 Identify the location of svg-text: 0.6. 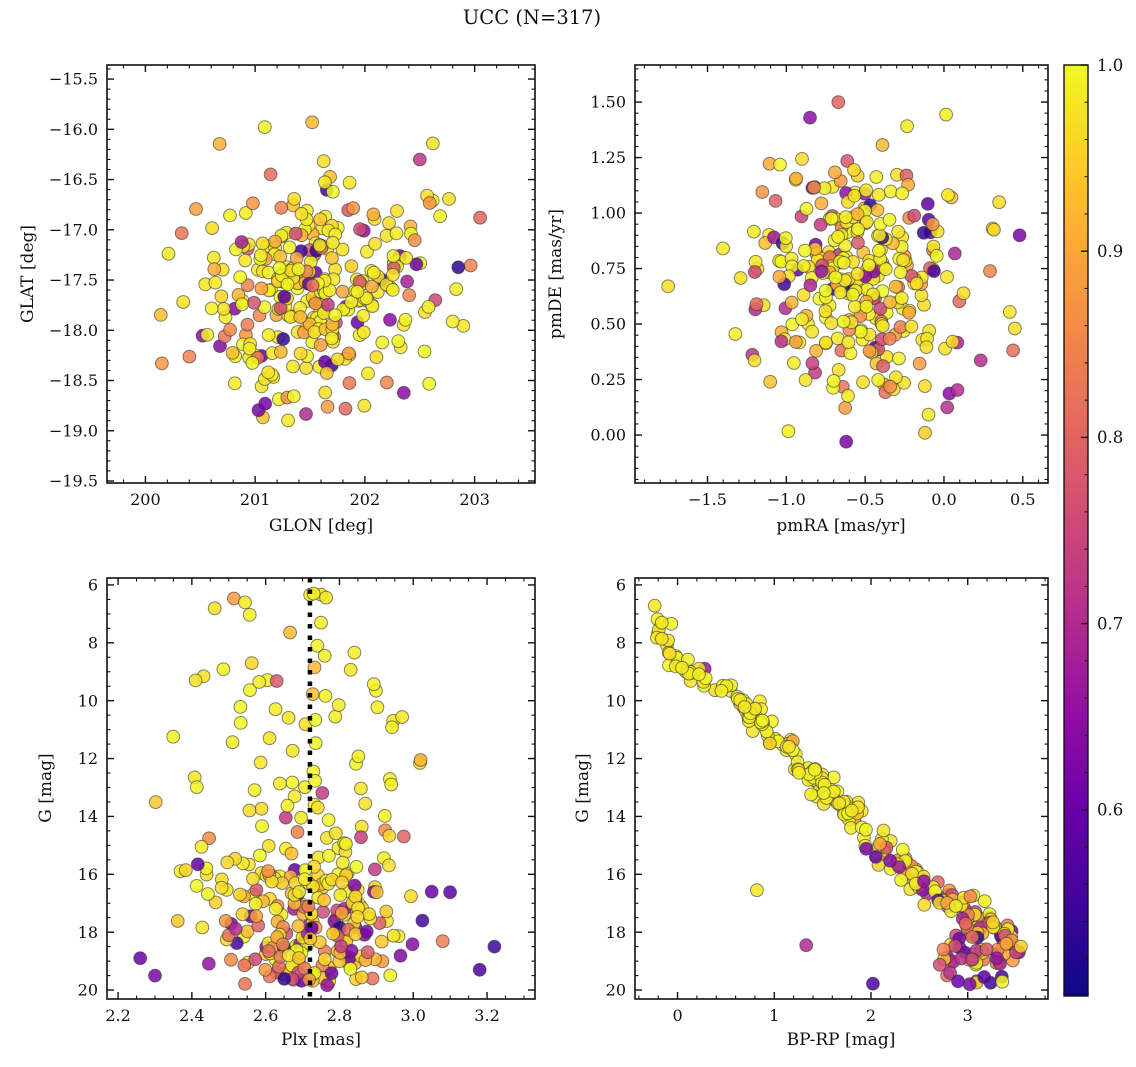
(1110, 810).